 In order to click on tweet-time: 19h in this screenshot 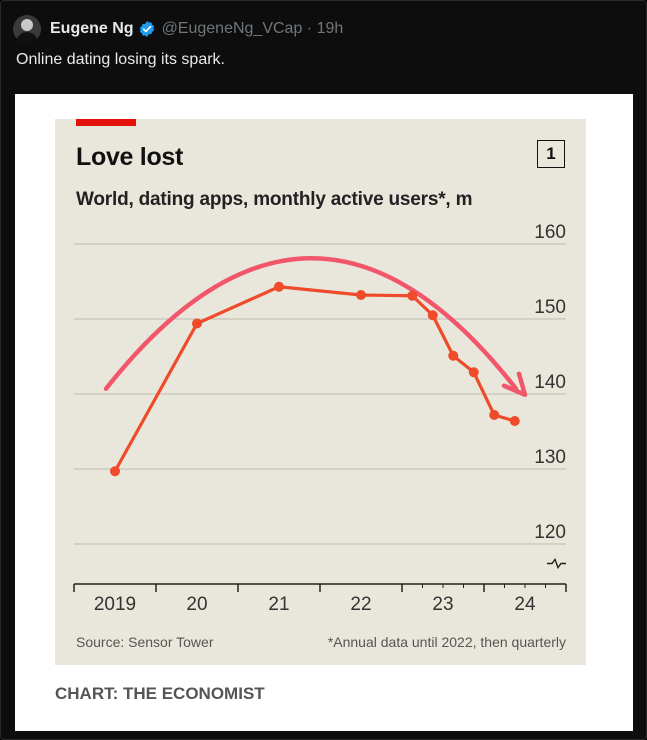, I will do `click(330, 28)`.